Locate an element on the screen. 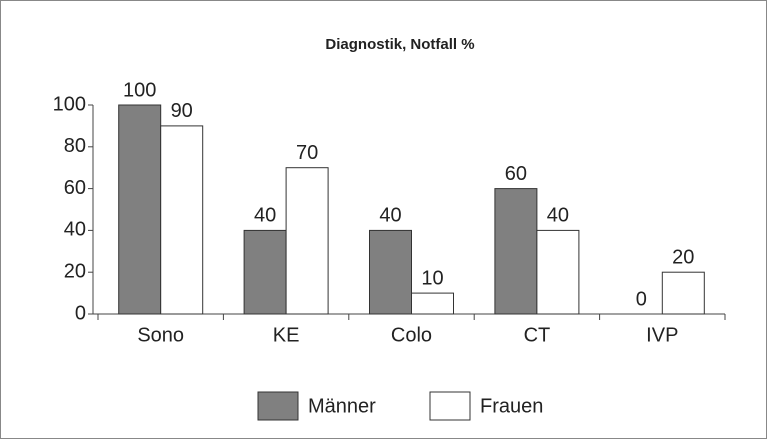 This screenshot has width=767, height=439. y-tick-label: 20 is located at coordinates (75, 271).